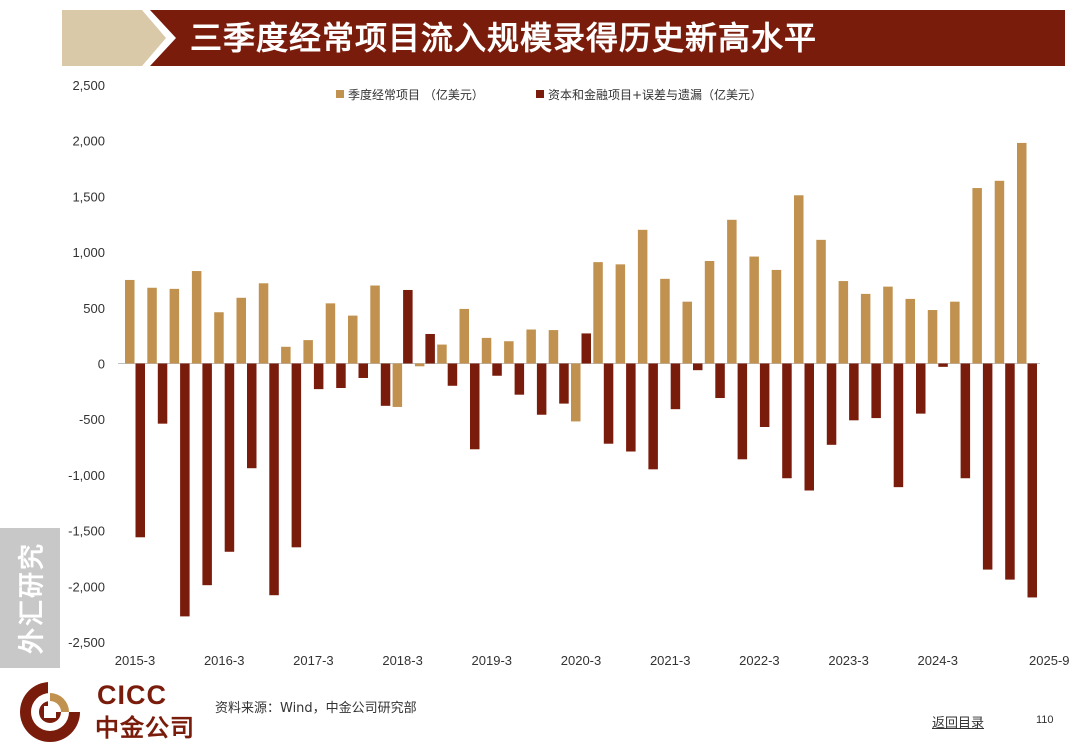 The image size is (1080, 755). What do you see at coordinates (540, 94) in the screenshot?
I see `legend-swatch-capital-financial` at bounding box center [540, 94].